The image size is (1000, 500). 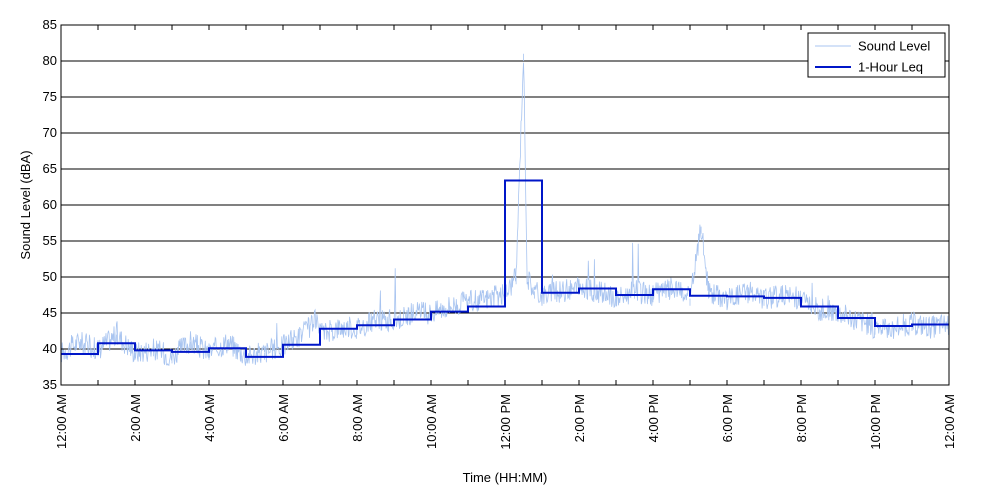 I want to click on x-tick-label: 10:00 AM, so click(x=431, y=421).